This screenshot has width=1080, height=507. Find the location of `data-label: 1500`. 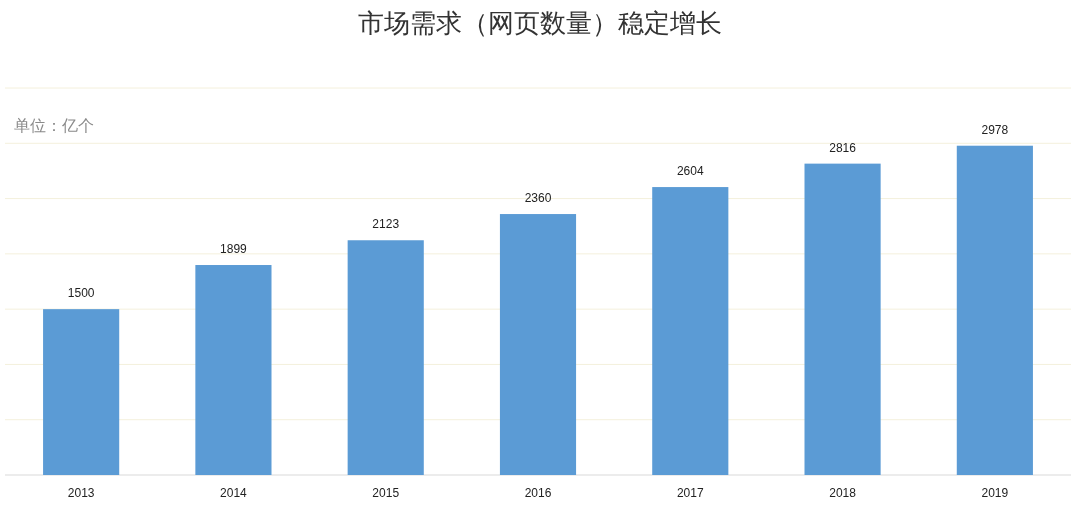

data-label: 1500 is located at coordinates (81, 293).